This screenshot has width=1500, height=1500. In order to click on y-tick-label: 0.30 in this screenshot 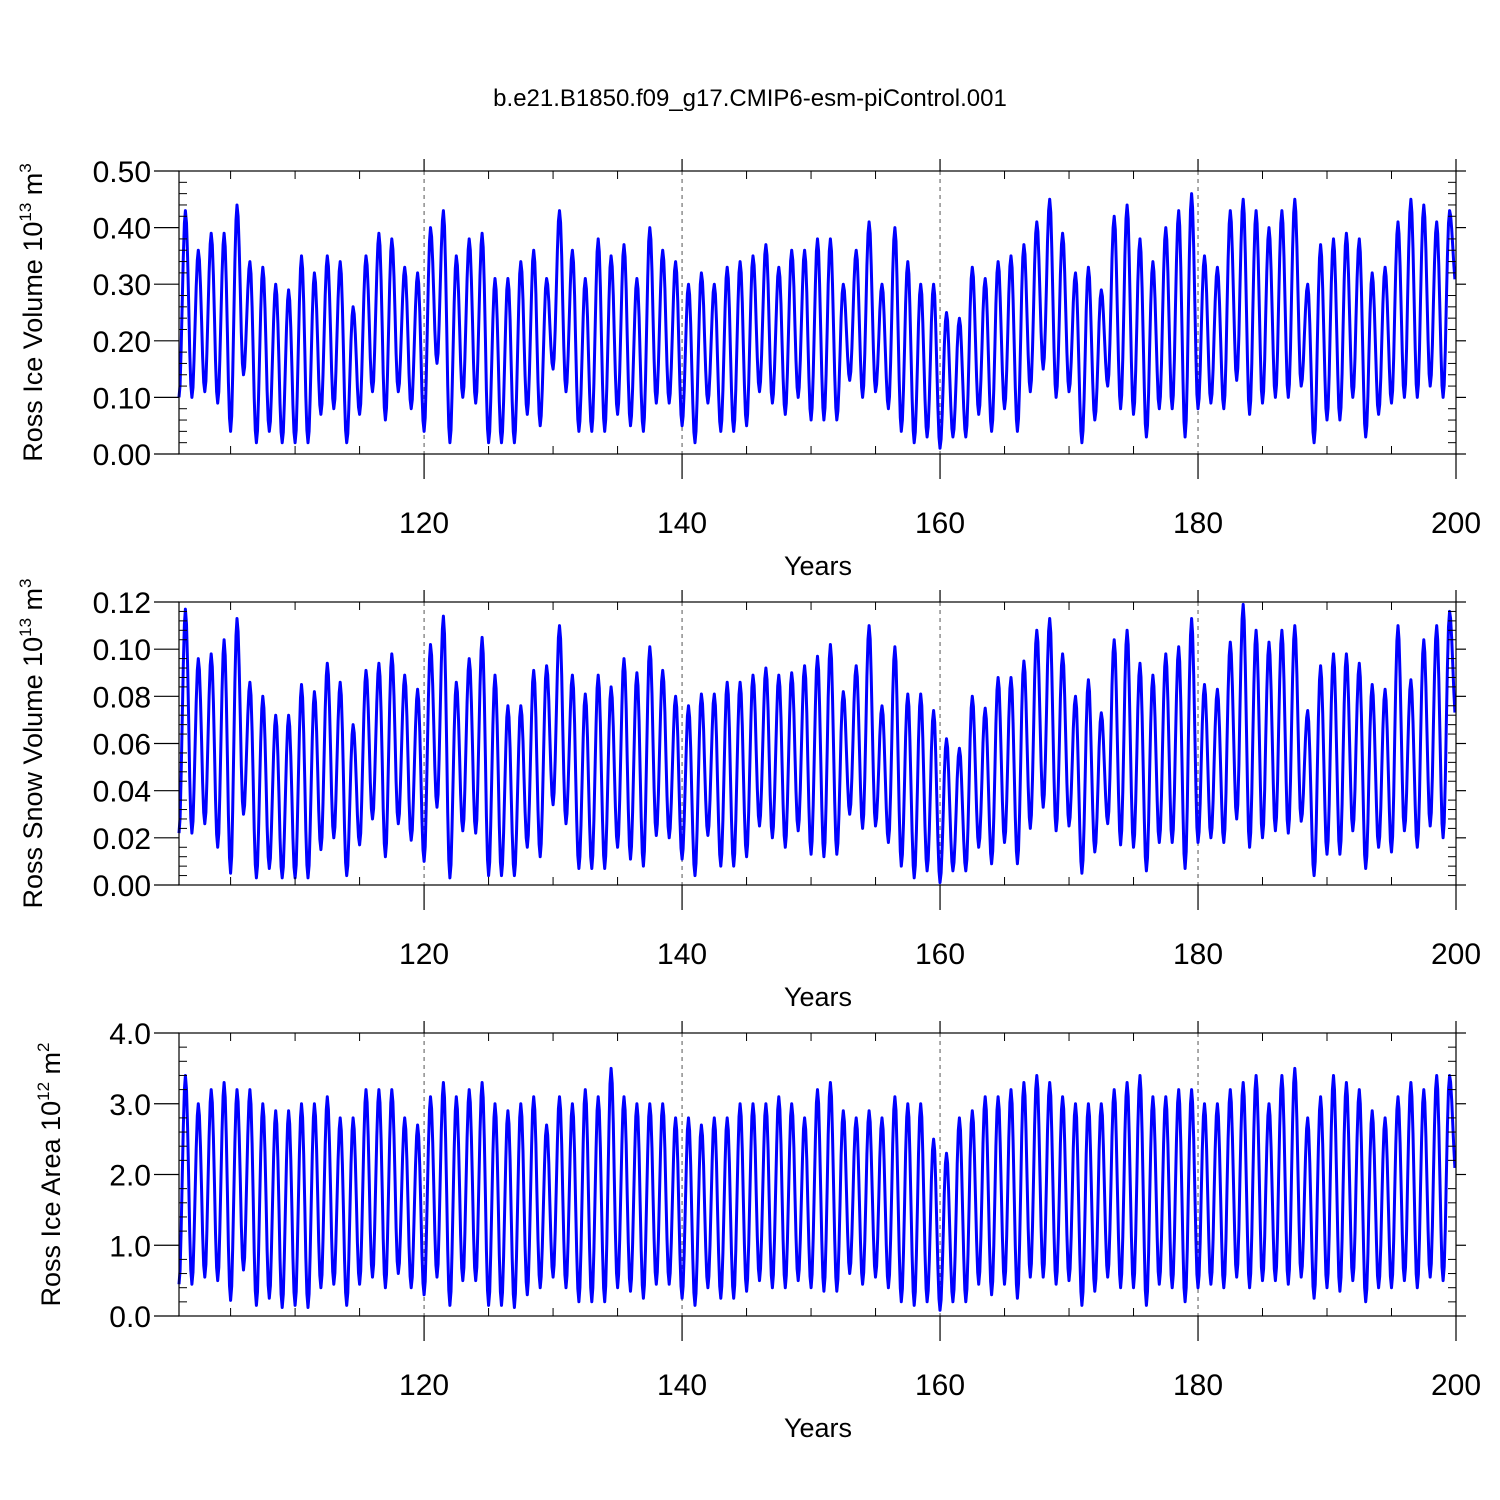, I will do `click(122, 285)`.